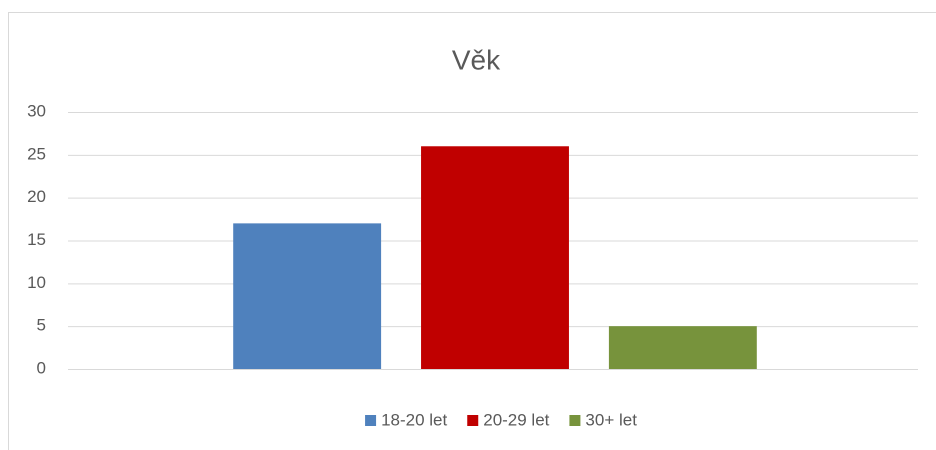 The image size is (936, 450). What do you see at coordinates (36, 110) in the screenshot?
I see `y-tick-label: 30` at bounding box center [36, 110].